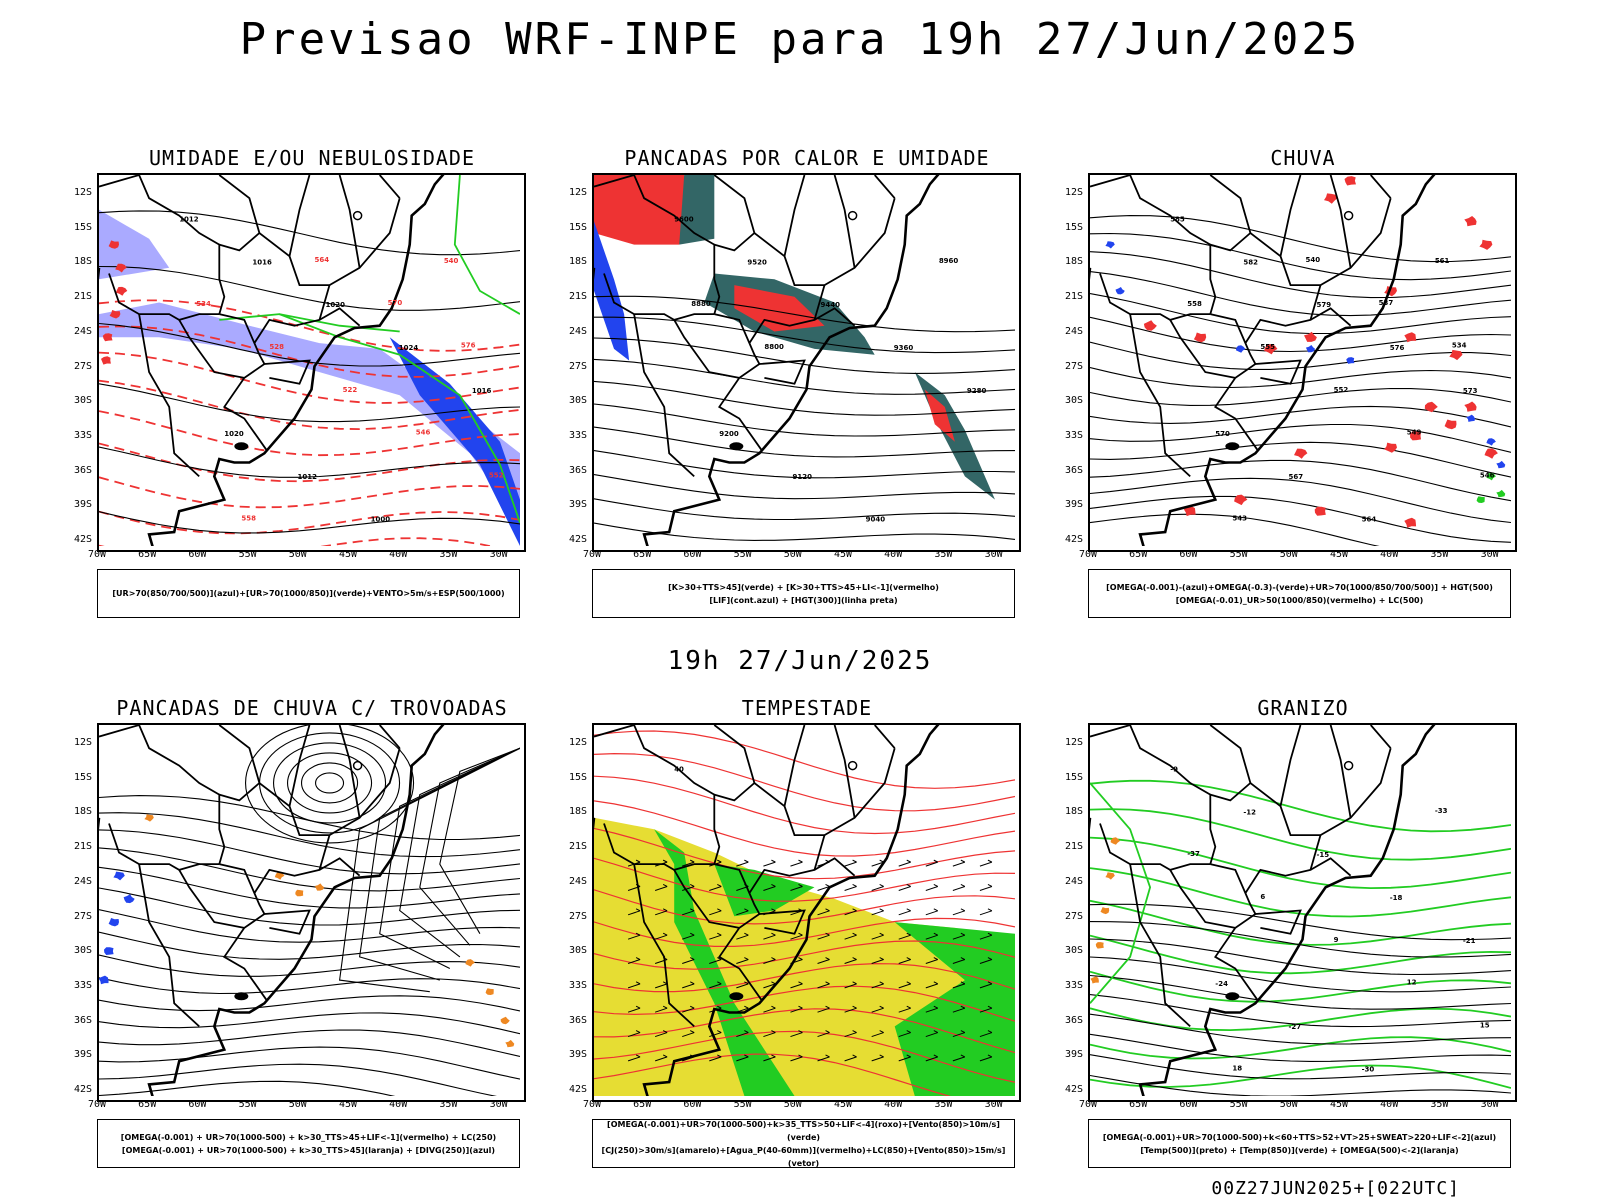 This screenshot has width=1600, height=1200. Describe the element at coordinates (409, 348) in the screenshot. I see `contour-label: 1024` at that location.